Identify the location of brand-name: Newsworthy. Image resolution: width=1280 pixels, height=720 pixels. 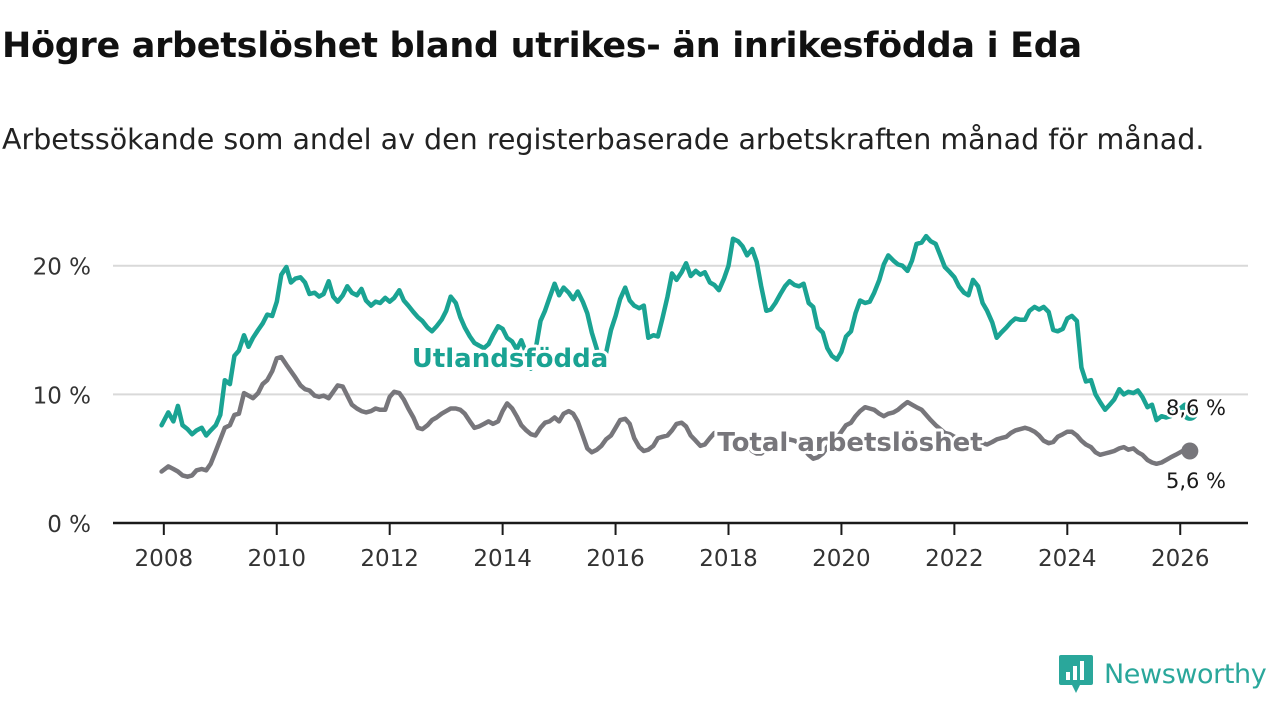
(1185, 674).